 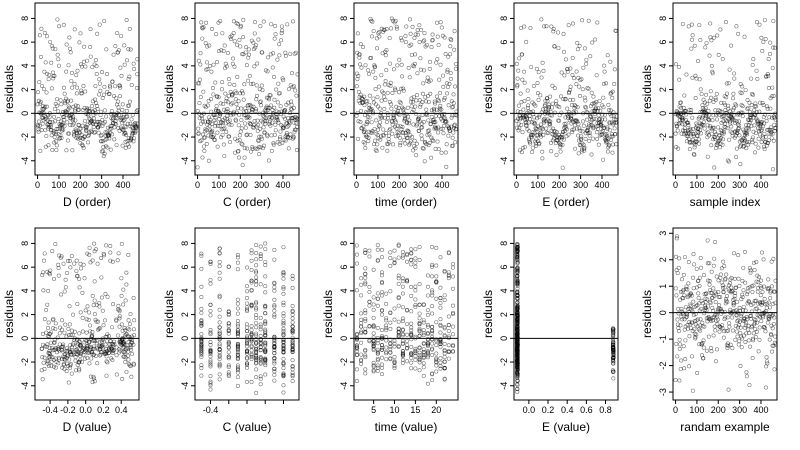 I want to click on x-axis-label: C (value), so click(x=247, y=427).